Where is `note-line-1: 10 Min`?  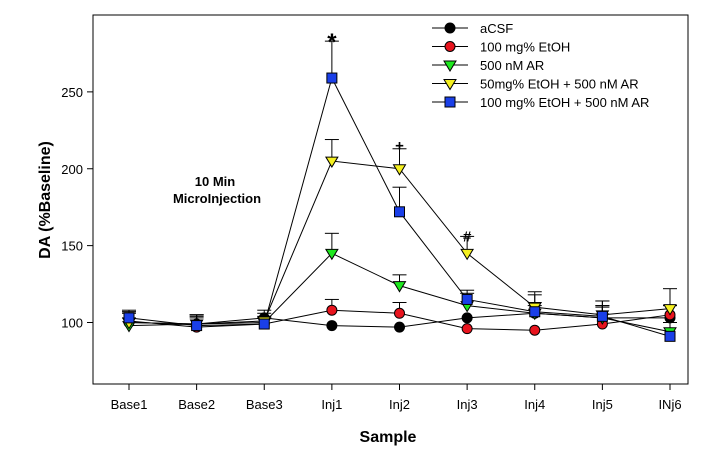
note-line-1: 10 Min is located at coordinates (215, 181).